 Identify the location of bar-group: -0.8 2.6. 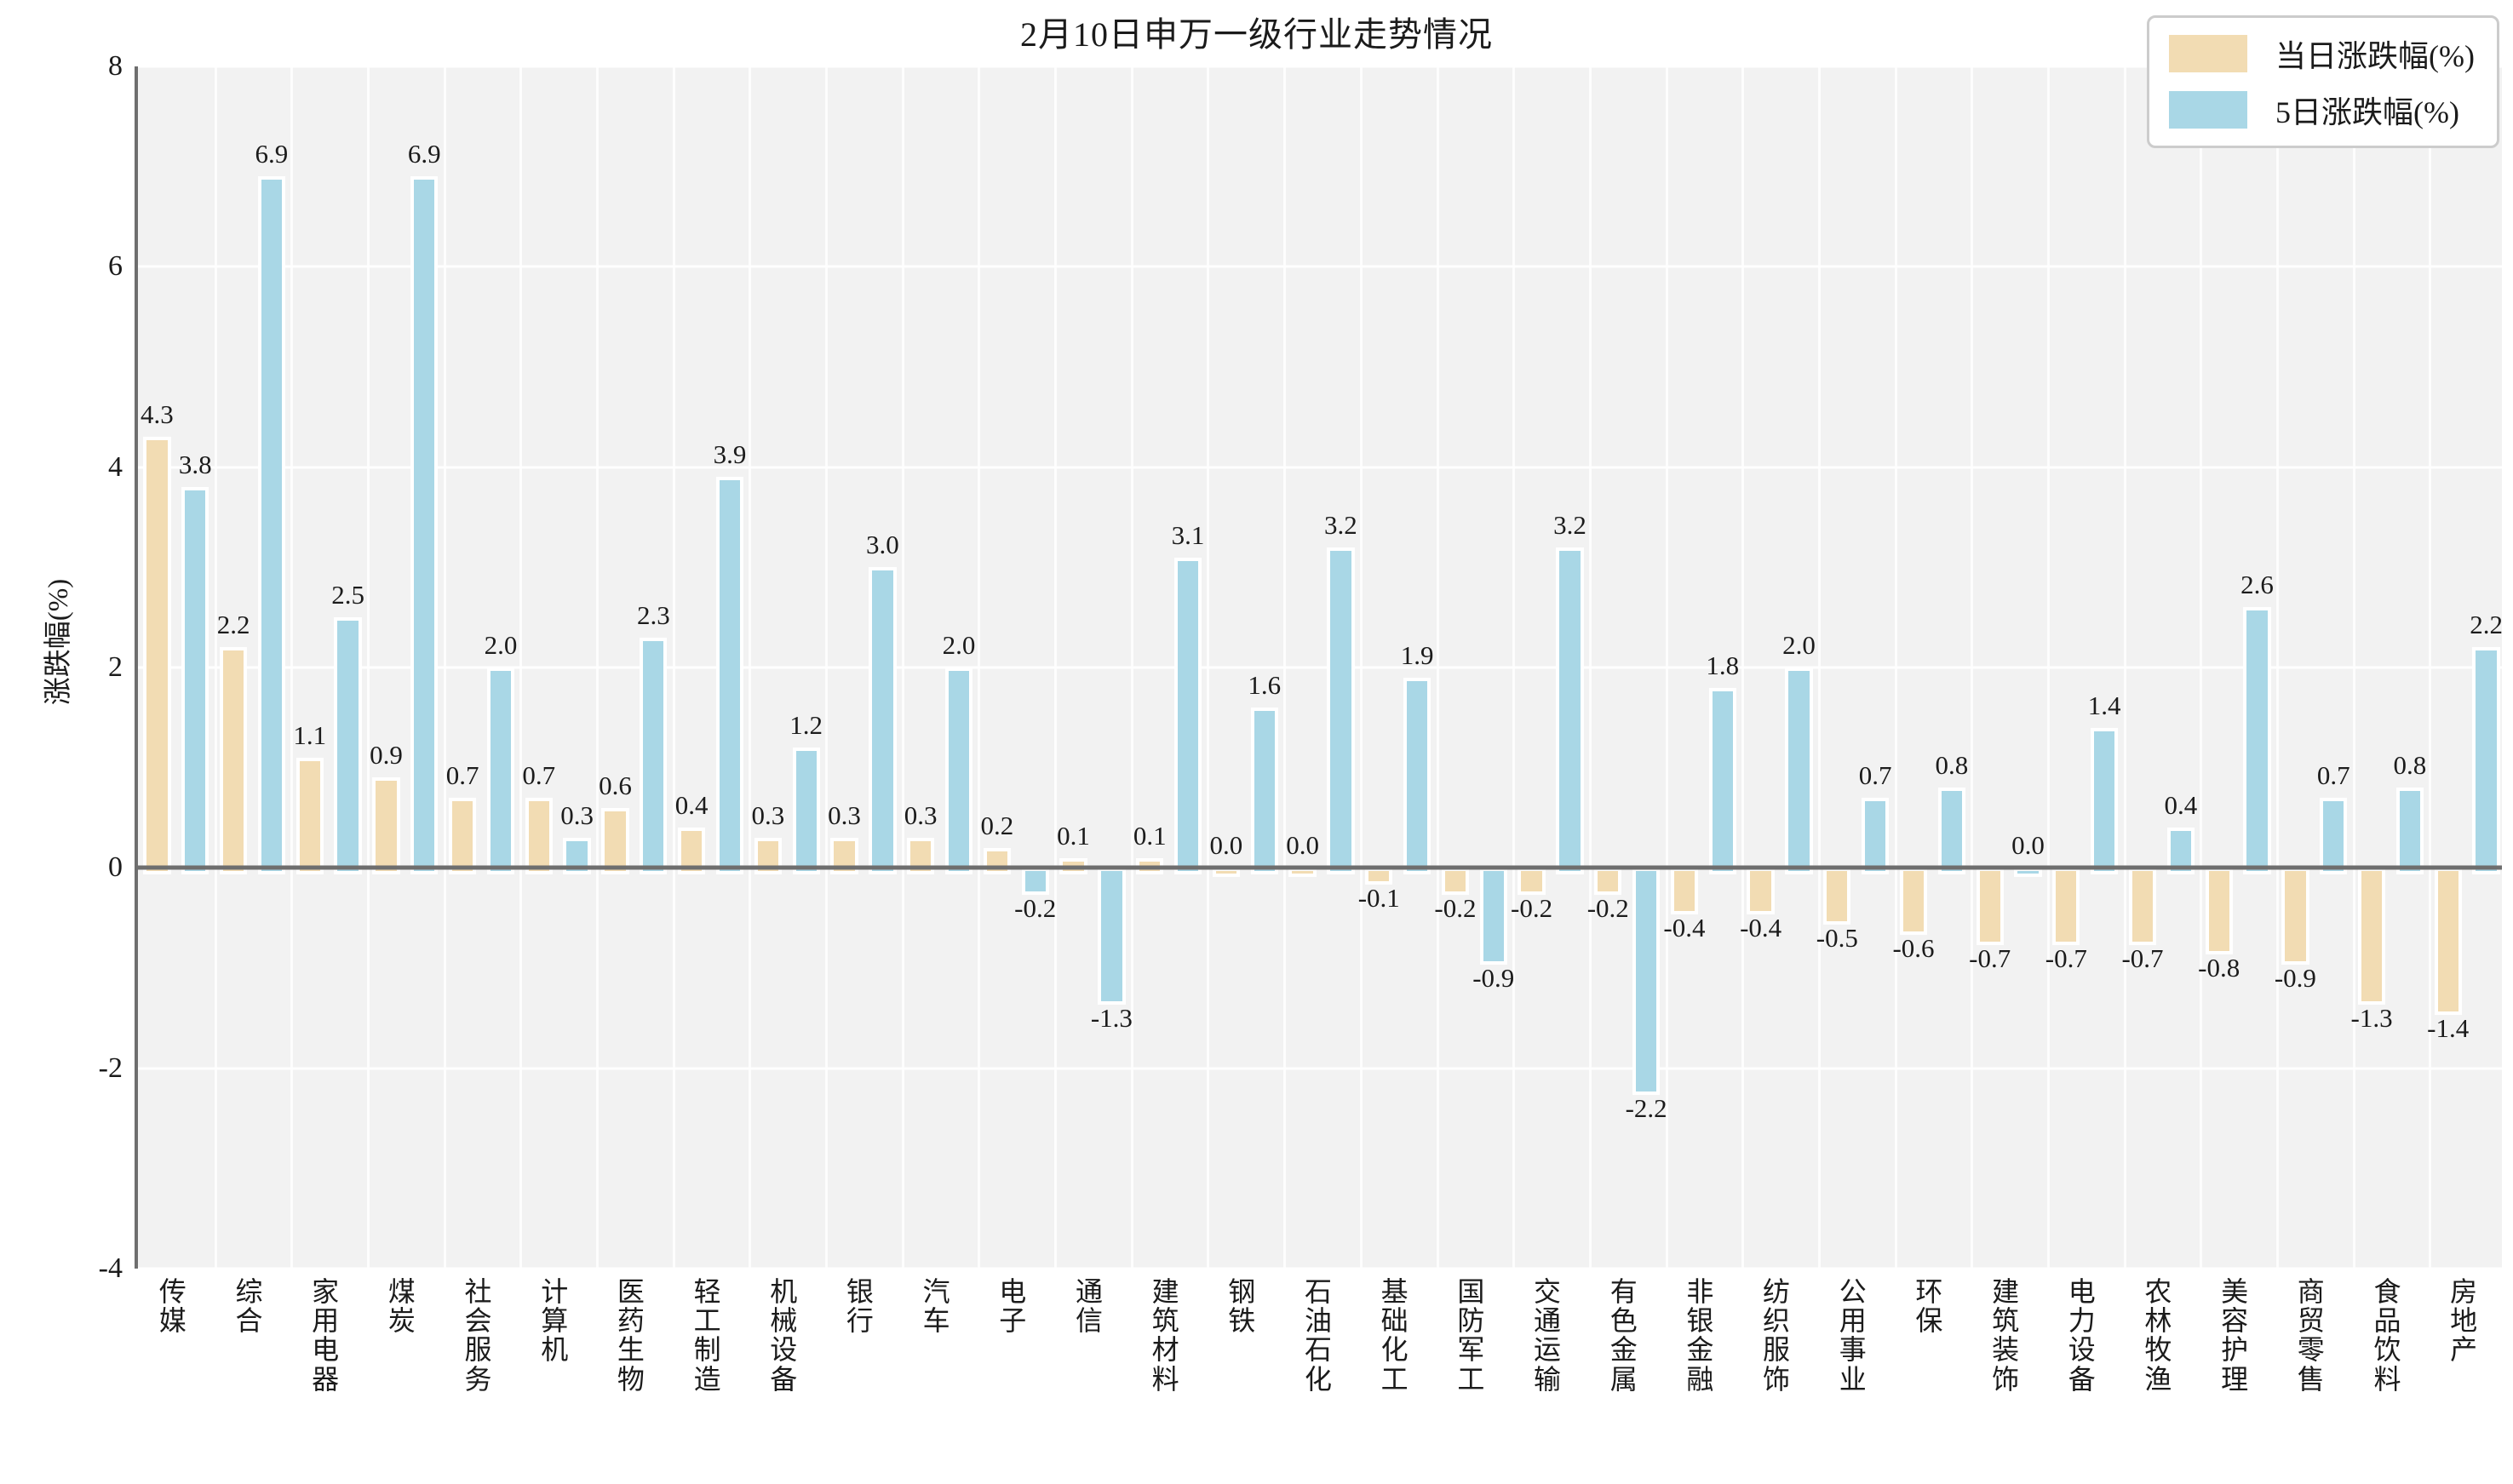
(2237, 667).